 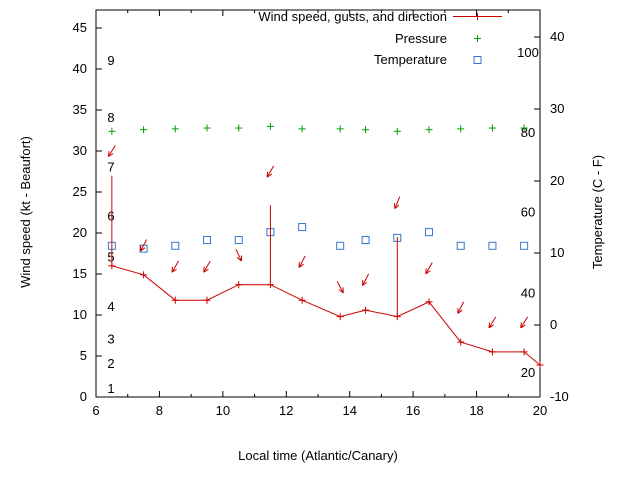 What do you see at coordinates (80, 150) in the screenshot?
I see `left-y-tick-label: 30` at bounding box center [80, 150].